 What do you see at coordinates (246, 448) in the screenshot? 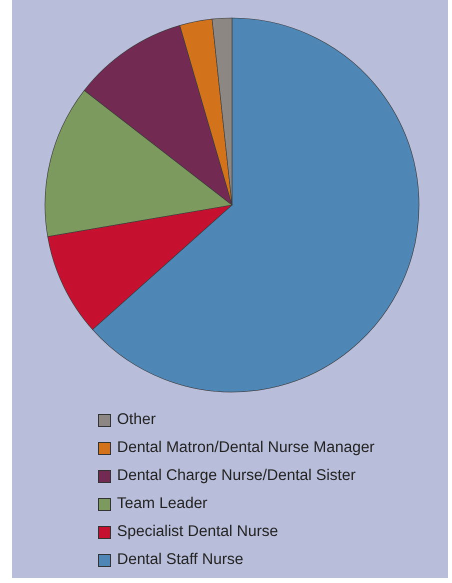
I see `legend-label: Dental Matron/Dental Nurse Manager` at bounding box center [246, 448].